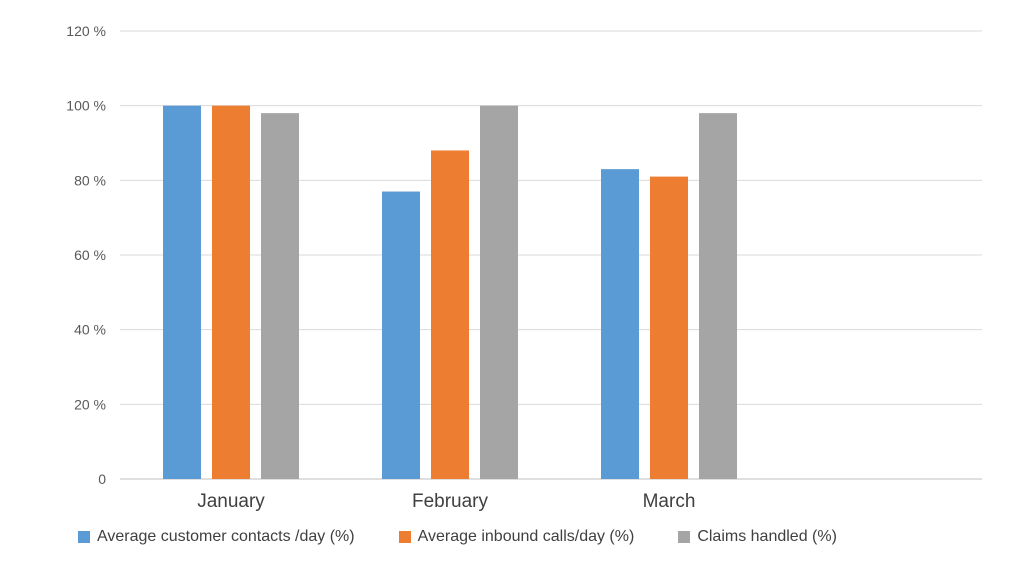 This screenshot has width=1024, height=577. I want to click on category-label: March, so click(669, 501).